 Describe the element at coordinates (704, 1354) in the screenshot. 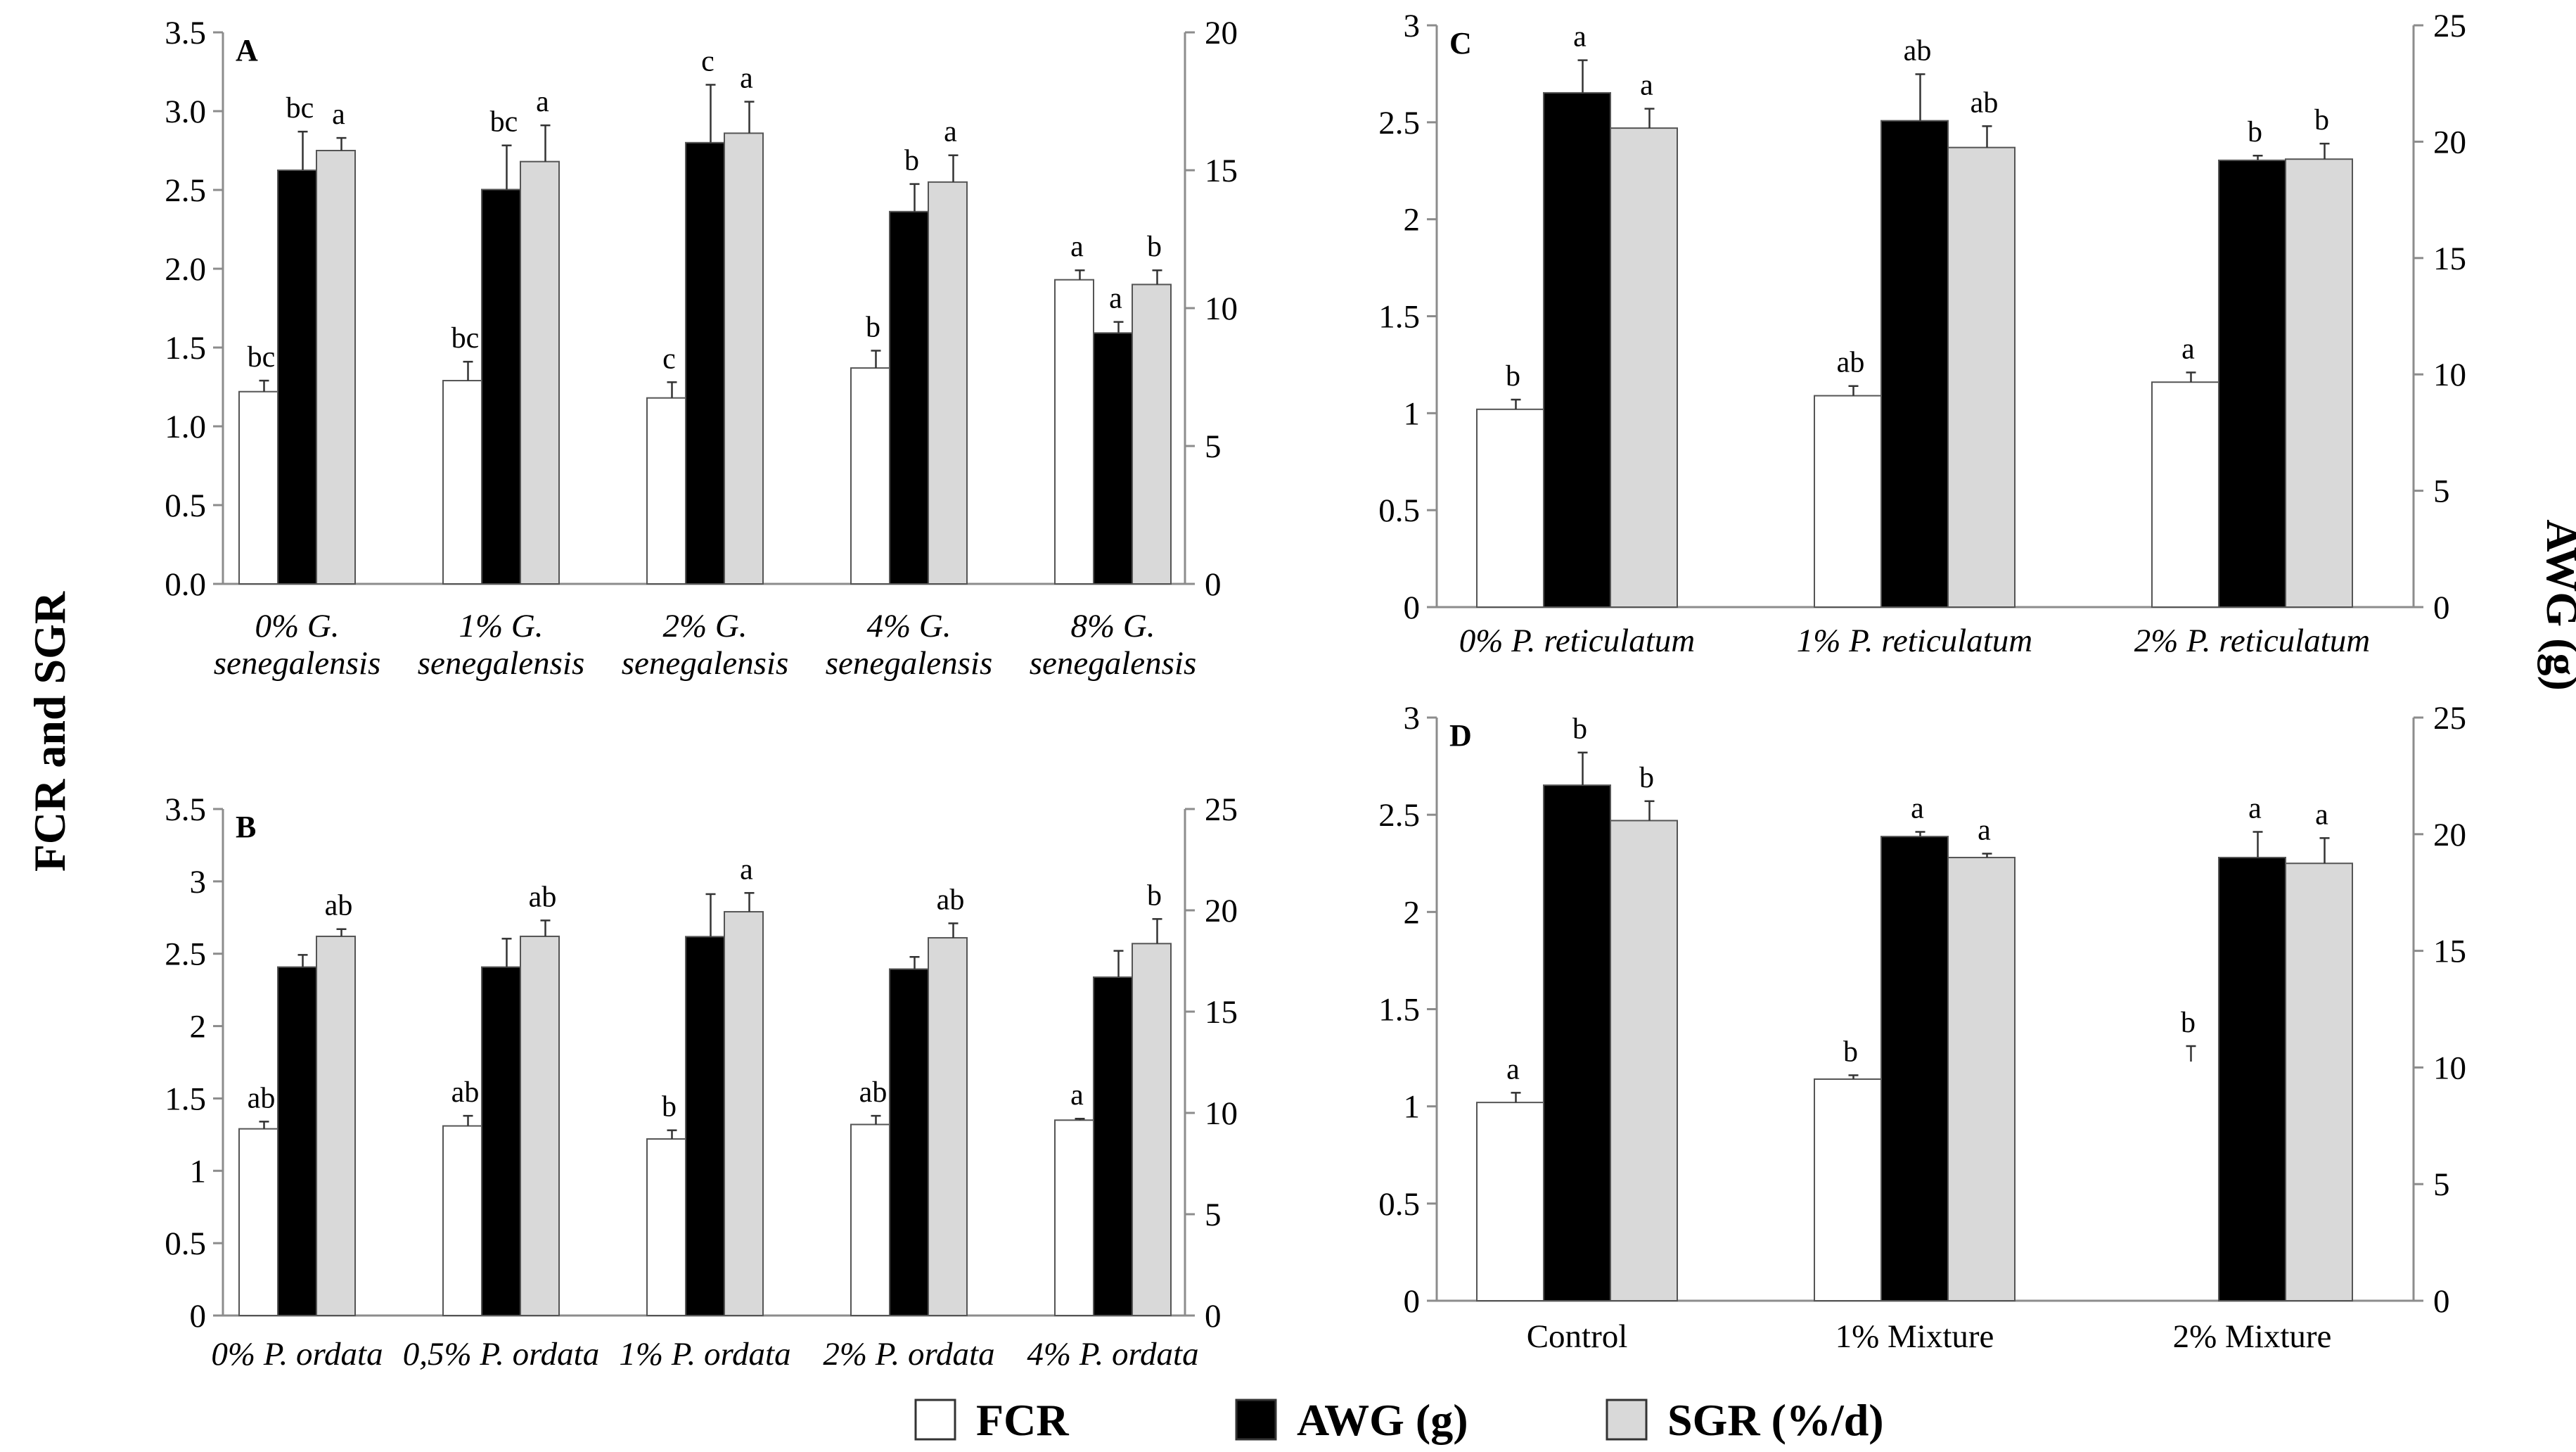

I see `category-label: 1% P. ordata` at that location.